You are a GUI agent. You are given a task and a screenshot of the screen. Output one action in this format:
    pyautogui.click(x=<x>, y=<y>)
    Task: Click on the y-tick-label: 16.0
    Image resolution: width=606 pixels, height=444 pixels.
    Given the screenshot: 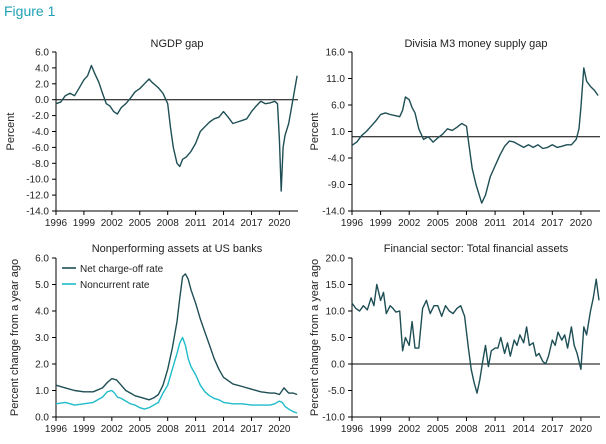 What is the action you would take?
    pyautogui.click(x=336, y=53)
    